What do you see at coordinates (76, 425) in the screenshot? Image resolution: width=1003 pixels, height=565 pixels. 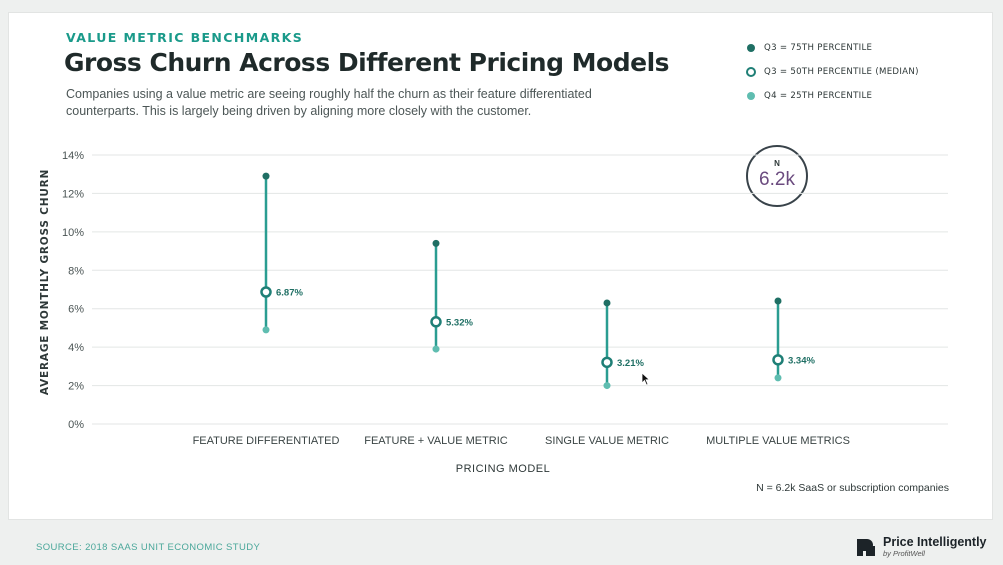 I see `y-tick-label: 0%` at bounding box center [76, 425].